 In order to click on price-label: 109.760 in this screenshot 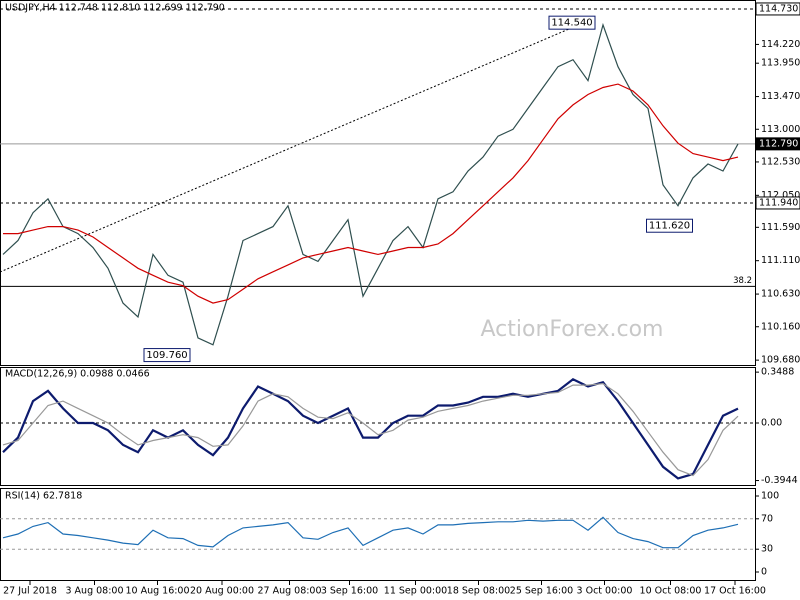, I will do `click(166, 355)`.